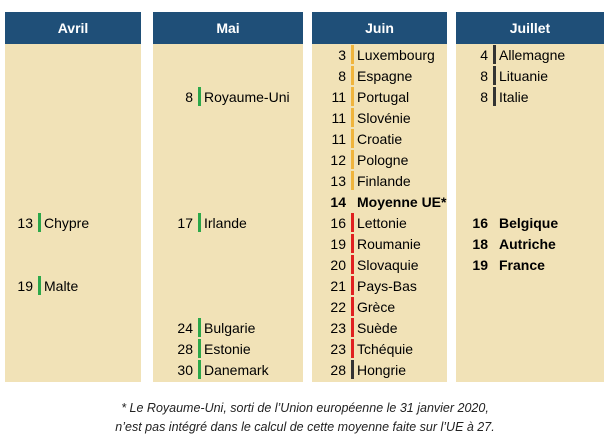  What do you see at coordinates (338, 285) in the screenshot?
I see `entry-day: 21` at bounding box center [338, 285].